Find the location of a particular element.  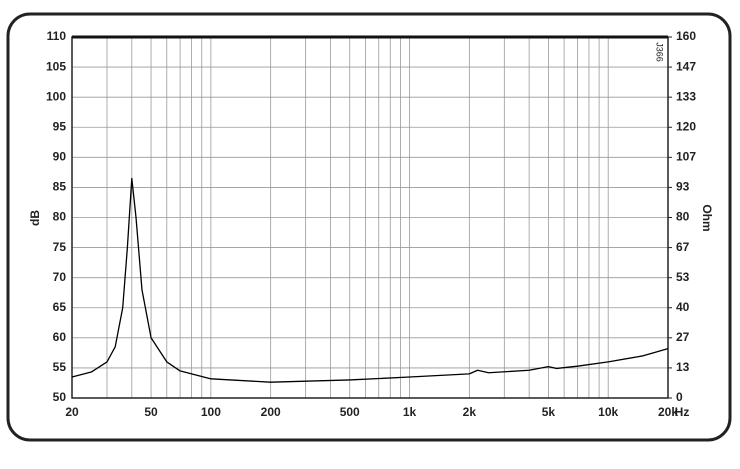

y2-tick-label: 93 is located at coordinates (683, 187).